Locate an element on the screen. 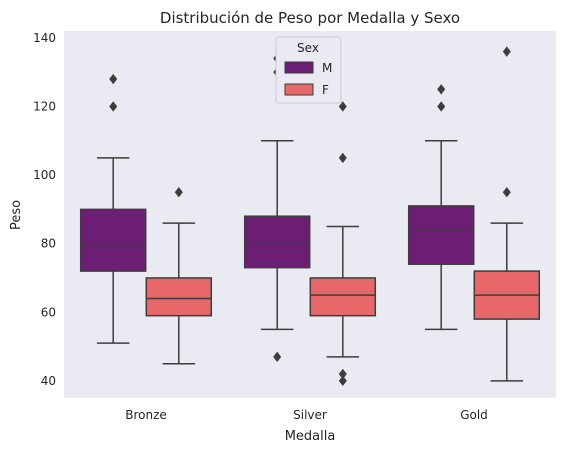 The width and height of the screenshot is (568, 453). y-axis-ticks: 40 60 80 100 120 140 is located at coordinates (44, 209).